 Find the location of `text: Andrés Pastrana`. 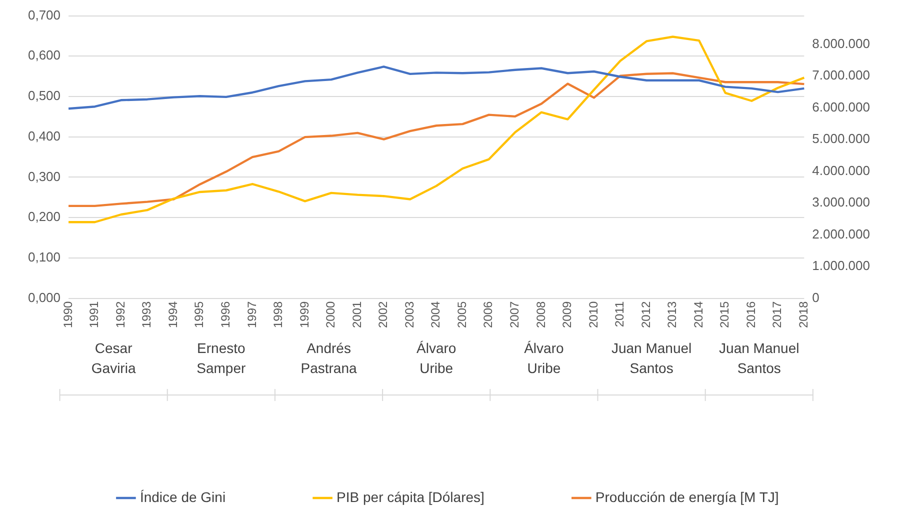

text: Andrés Pastrana is located at coordinates (328, 358).